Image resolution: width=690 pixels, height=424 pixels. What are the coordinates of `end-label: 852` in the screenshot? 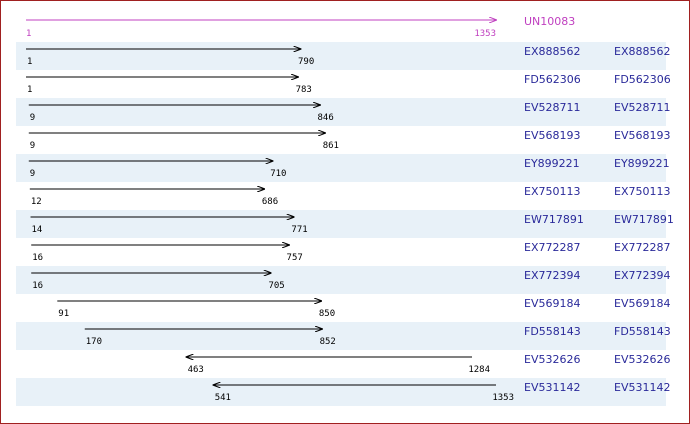 It's located at (328, 342).